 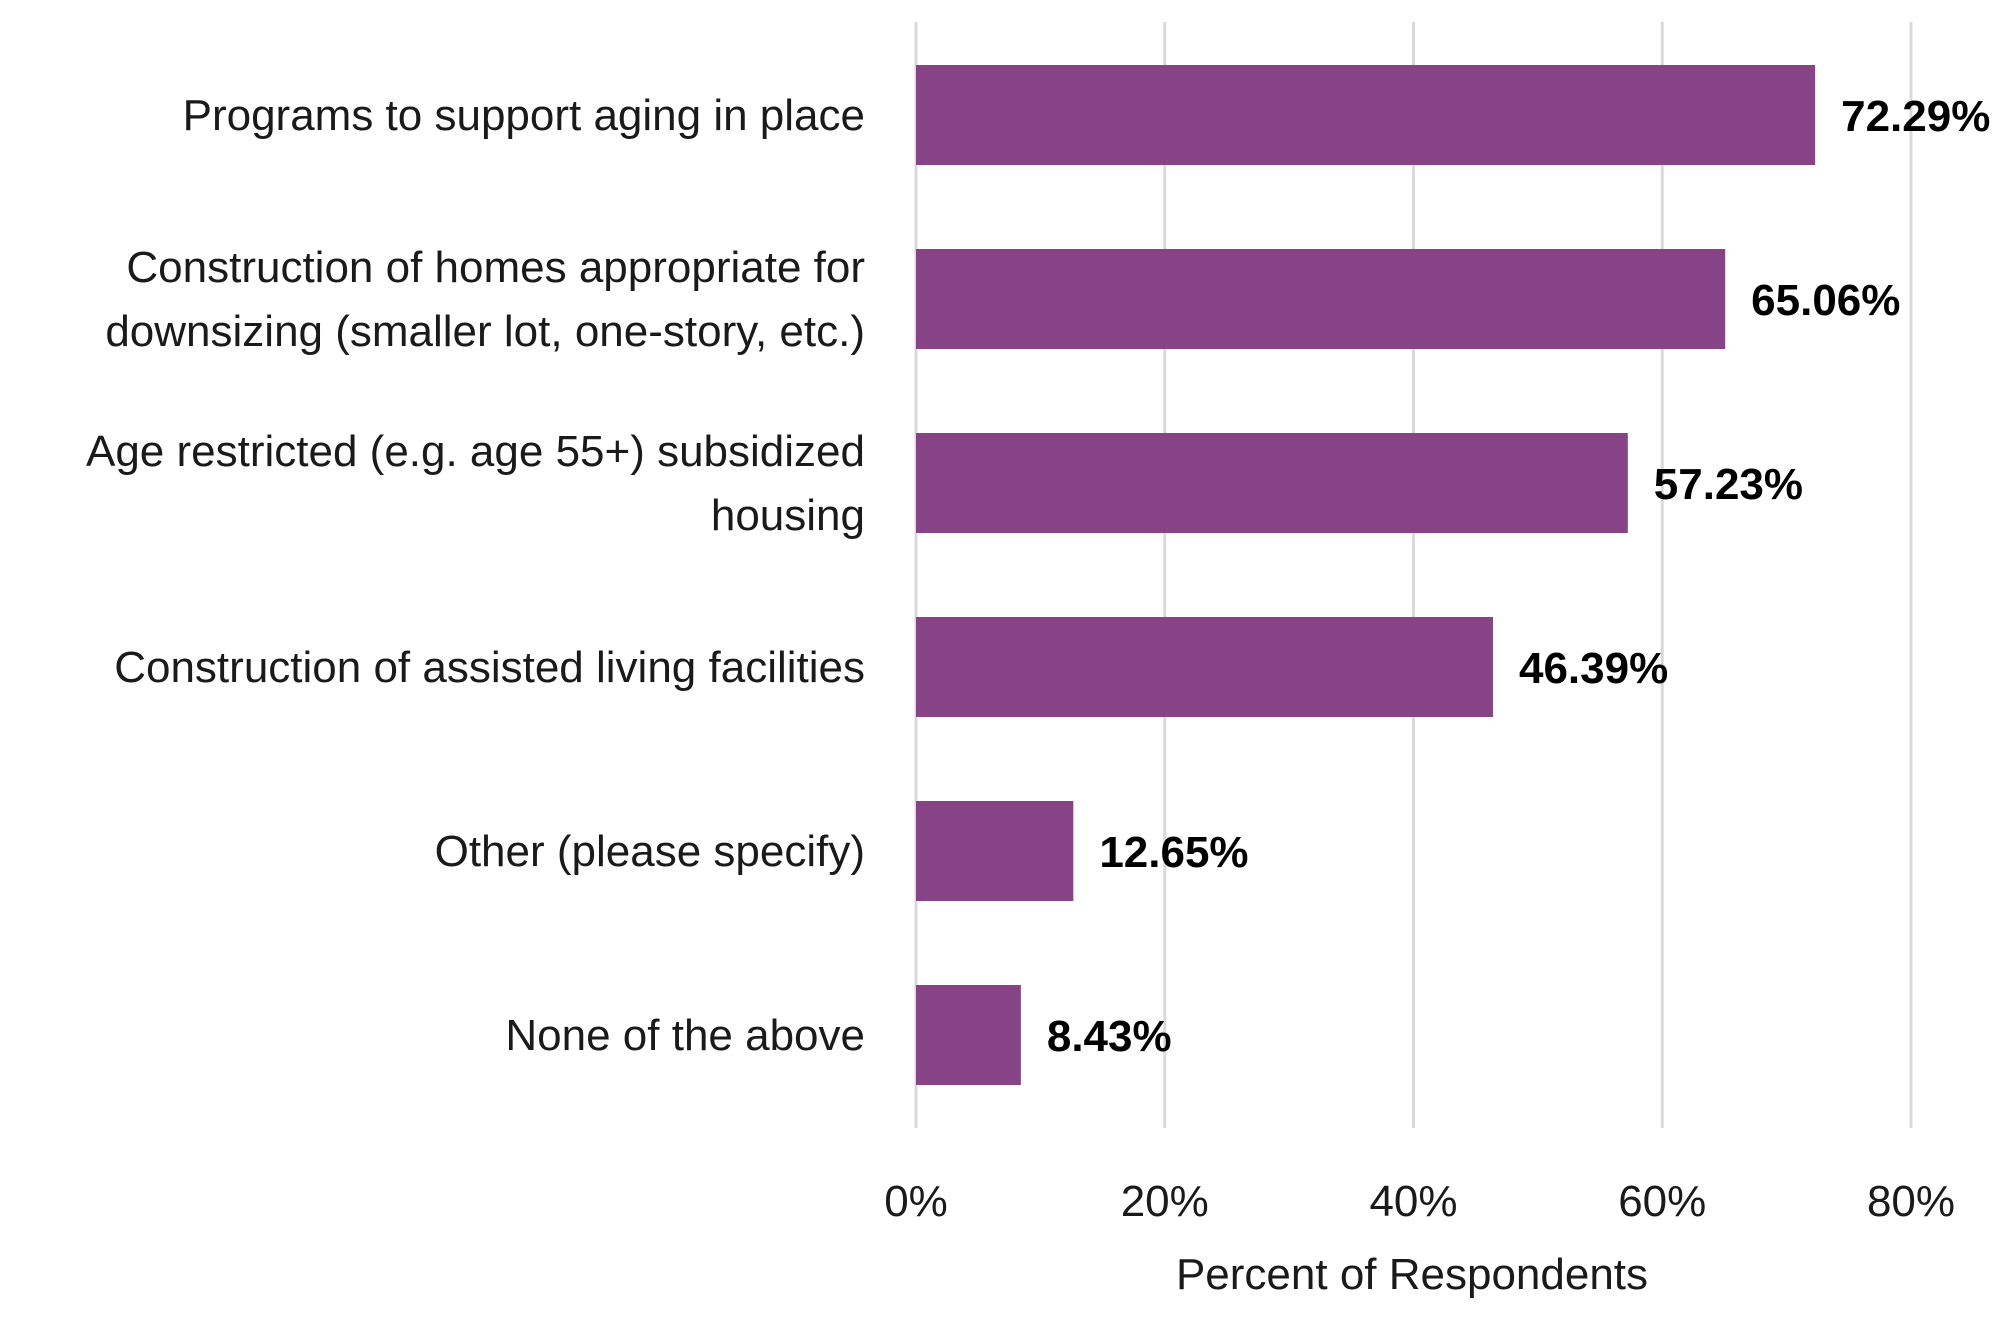 I want to click on category-label: None of the above, so click(x=685, y=1035).